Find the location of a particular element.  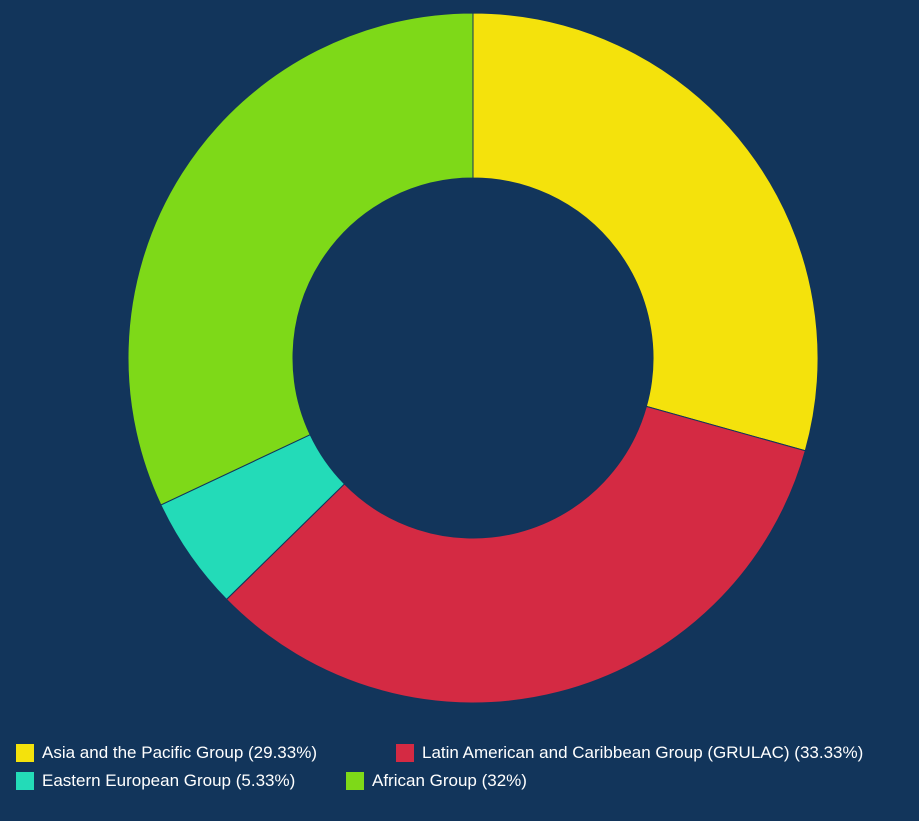

legend-item-eastern-european: Eastern European Group (5.33%) is located at coordinates (155, 781).